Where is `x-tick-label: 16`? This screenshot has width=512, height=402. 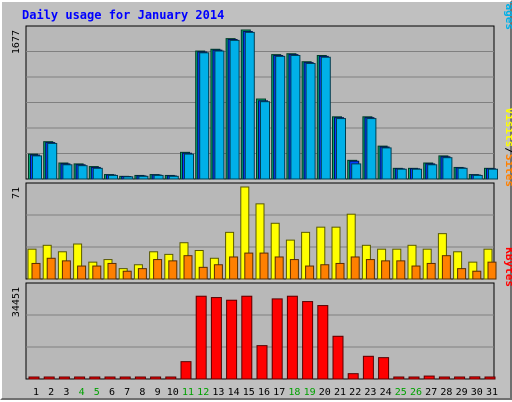 x-tick-label: 16 is located at coordinates (264, 392).